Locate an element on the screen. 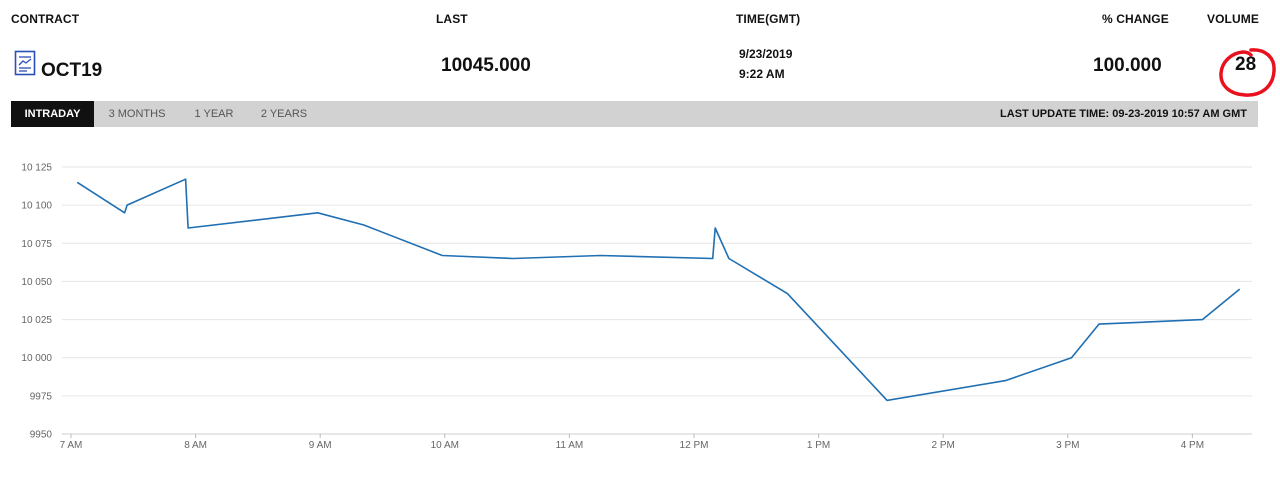 The height and width of the screenshot is (478, 1280). x-tick-label: 1 PM is located at coordinates (818, 445).